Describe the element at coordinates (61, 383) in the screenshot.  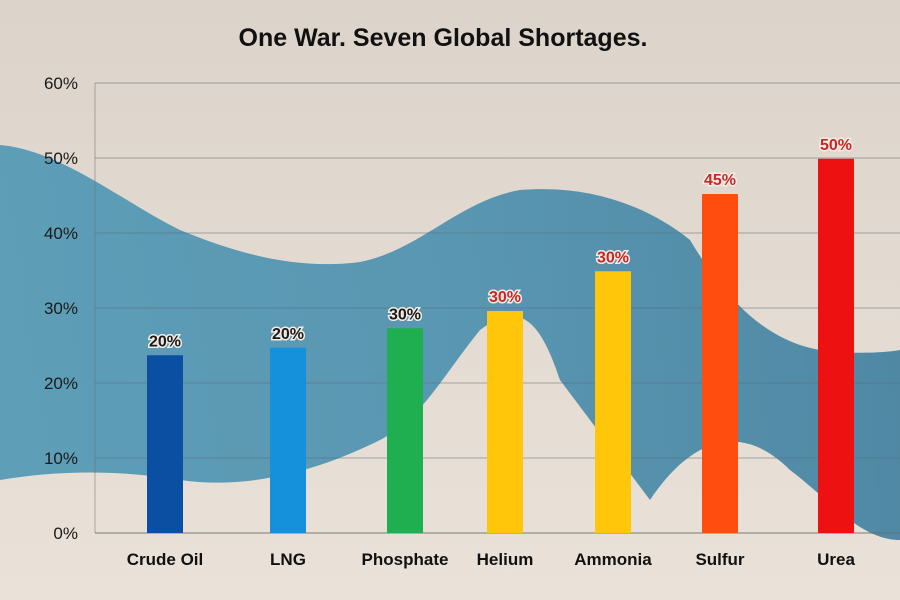
I see `y-tick-label: 20%` at that location.